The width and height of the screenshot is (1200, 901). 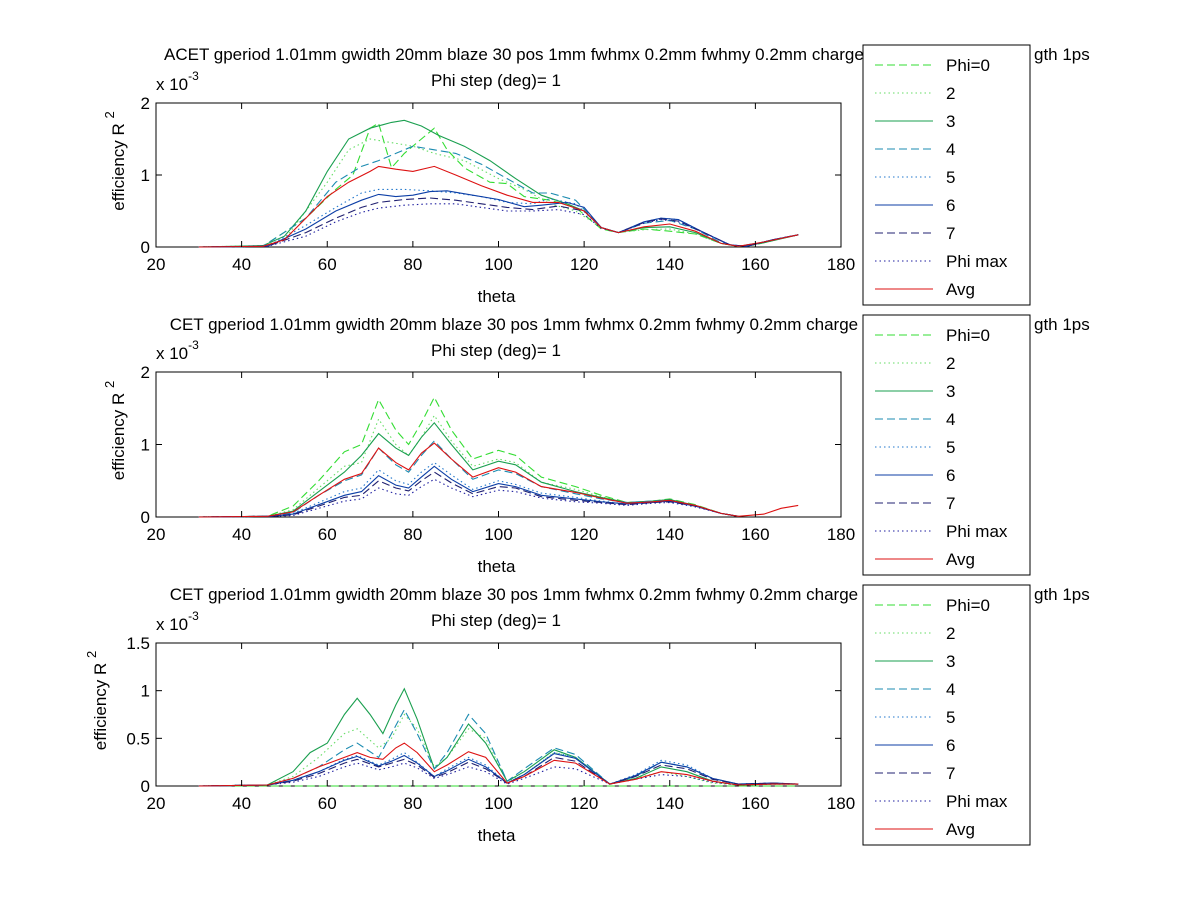 What do you see at coordinates (138, 643) in the screenshot?
I see `y-tick-label: 1.5` at bounding box center [138, 643].